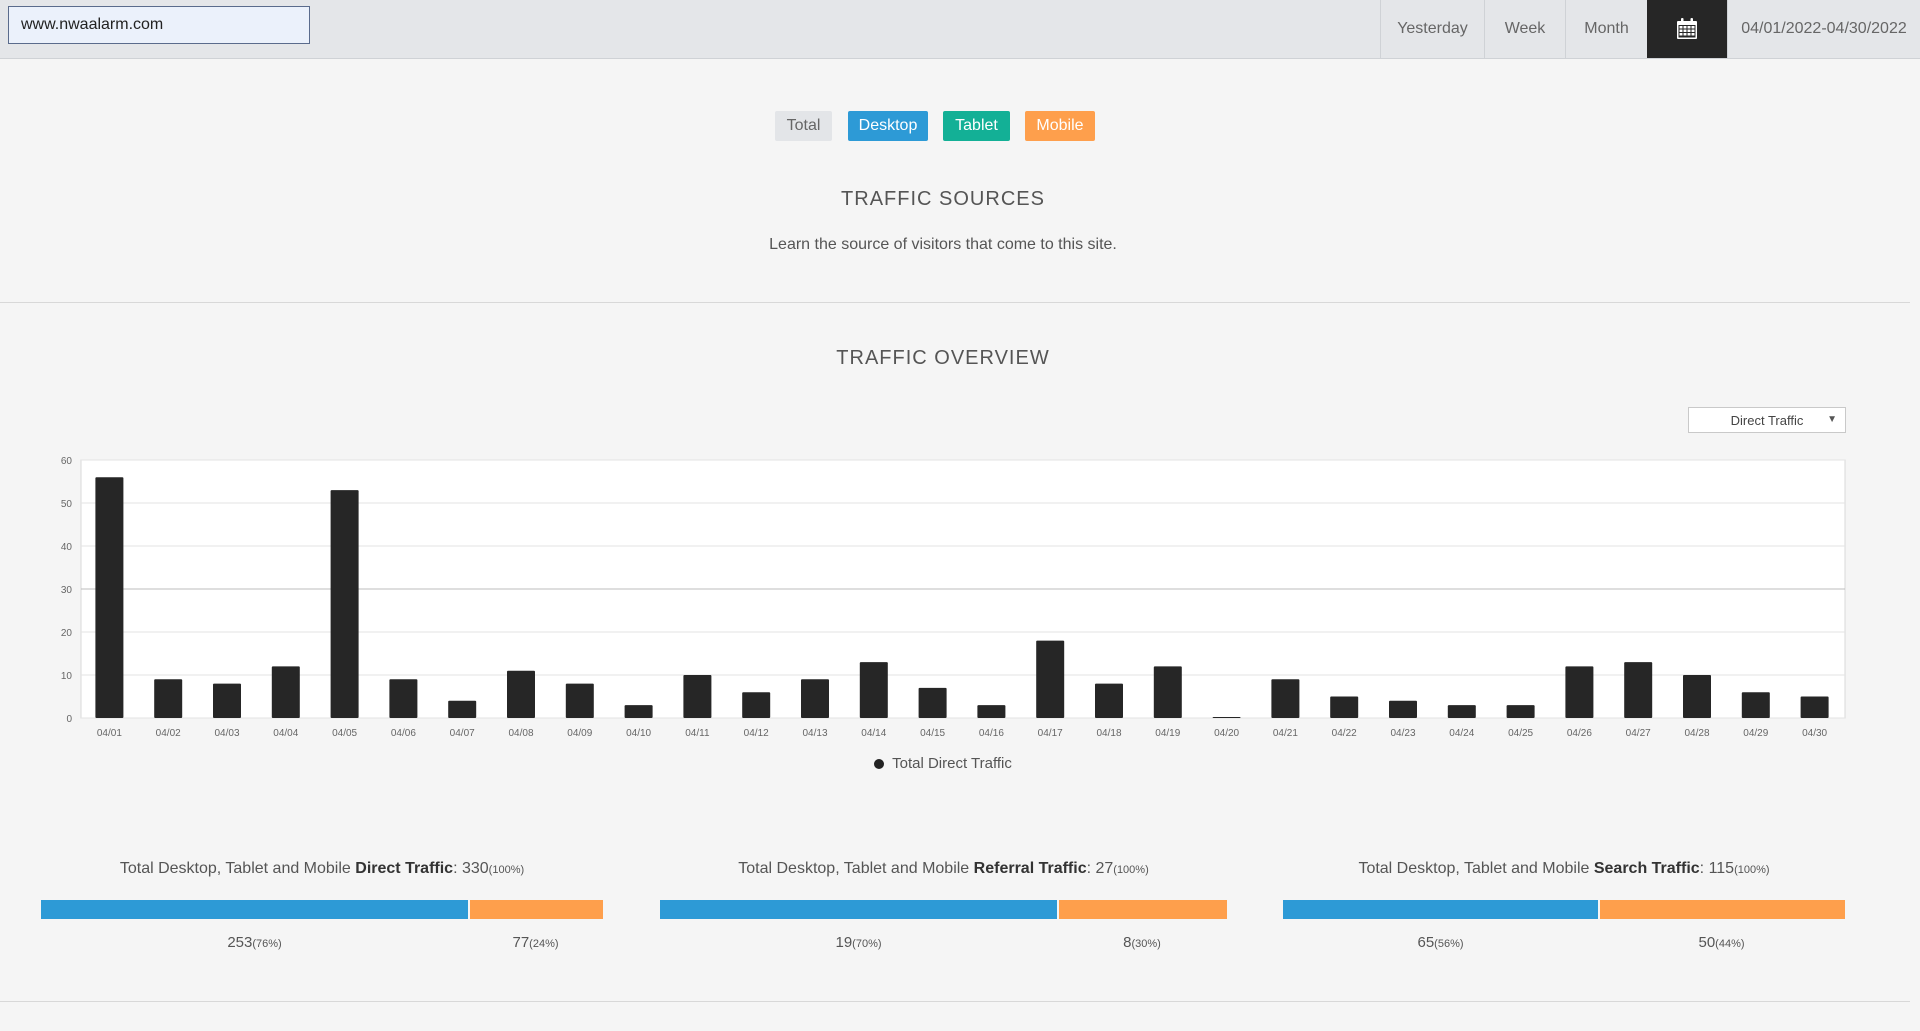 The width and height of the screenshot is (1920, 1031). What do you see at coordinates (952, 763) in the screenshot?
I see `legend-label: Total Direct Traffic` at bounding box center [952, 763].